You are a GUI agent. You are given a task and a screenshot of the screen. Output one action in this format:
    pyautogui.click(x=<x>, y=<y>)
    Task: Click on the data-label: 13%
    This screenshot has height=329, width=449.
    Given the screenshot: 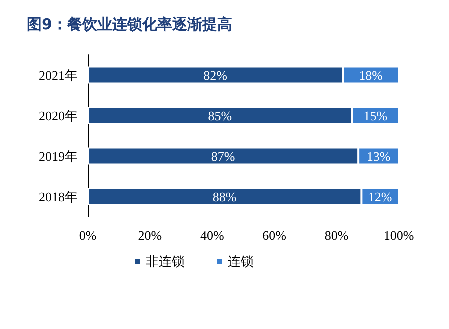 What is the action you would take?
    pyautogui.click(x=378, y=156)
    